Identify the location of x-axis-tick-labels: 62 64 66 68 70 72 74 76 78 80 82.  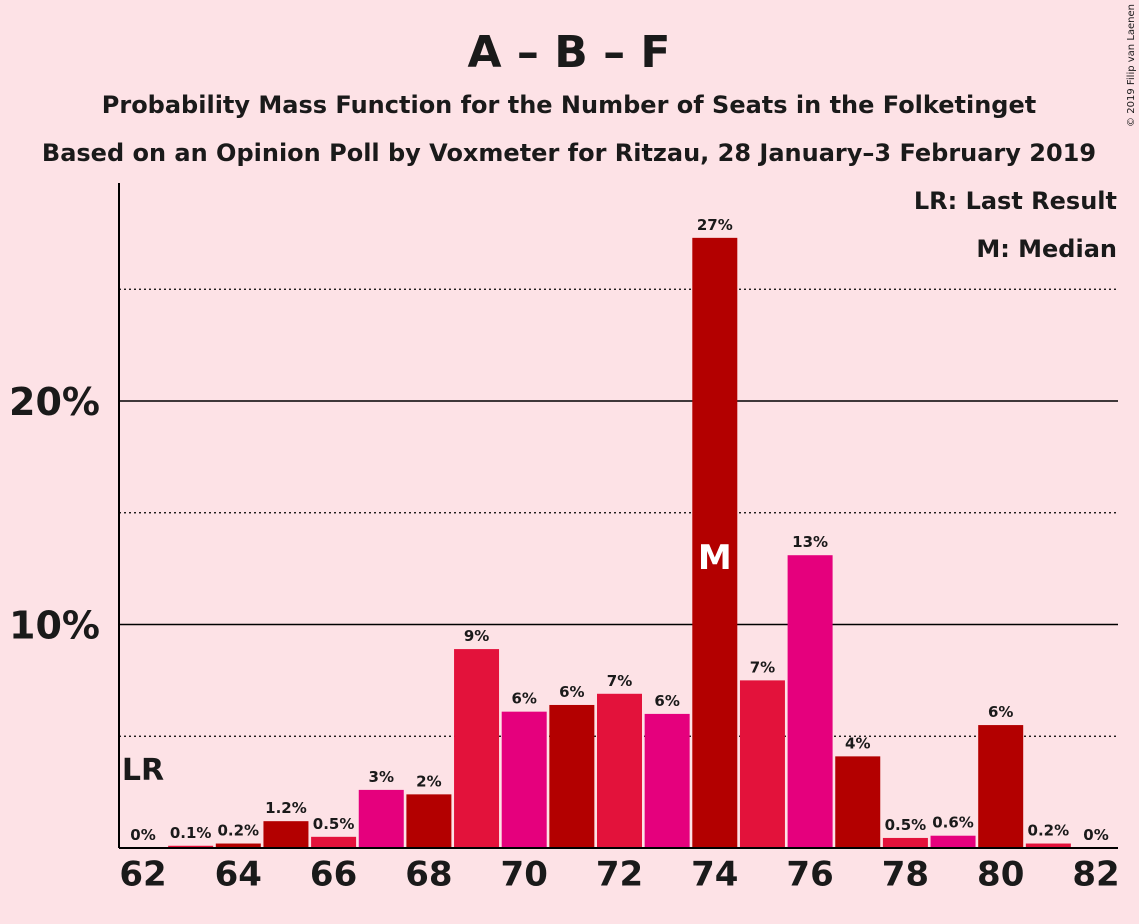
(619, 875).